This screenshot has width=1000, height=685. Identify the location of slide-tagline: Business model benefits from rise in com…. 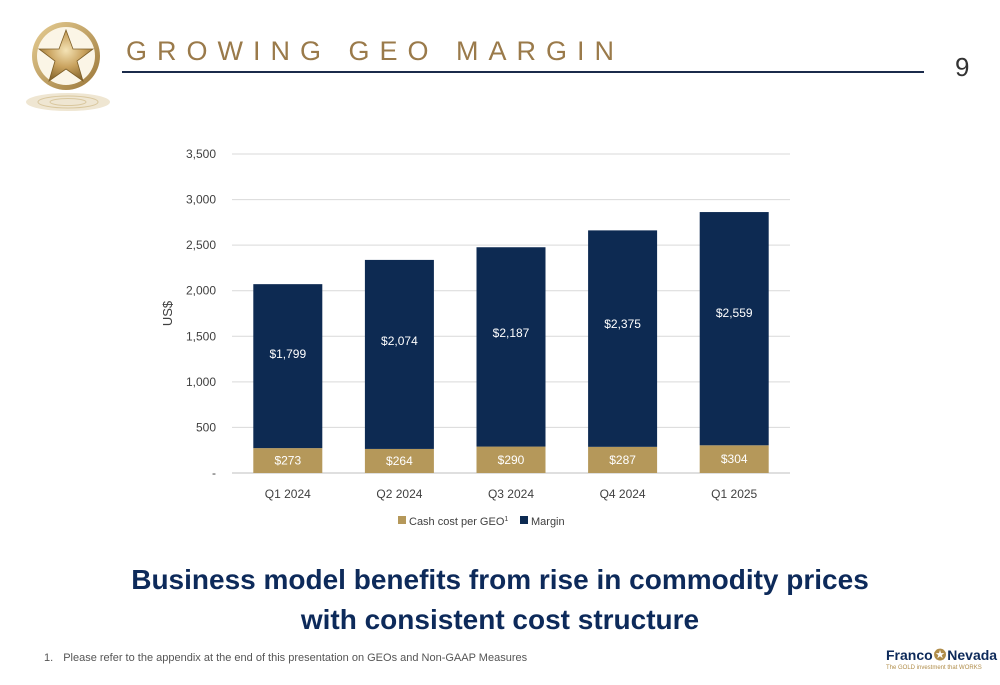
(500, 600).